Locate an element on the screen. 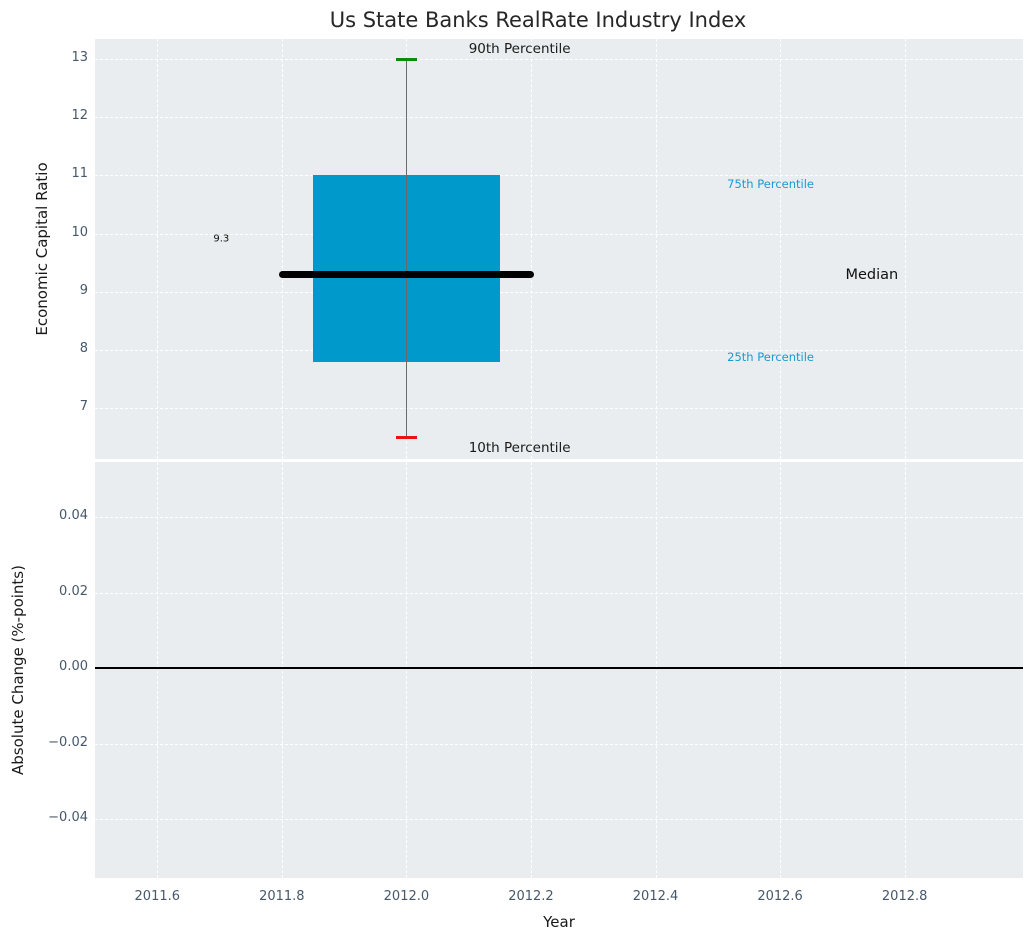 This screenshot has width=1034, height=942. y-tick-label: 12 is located at coordinates (79, 116).